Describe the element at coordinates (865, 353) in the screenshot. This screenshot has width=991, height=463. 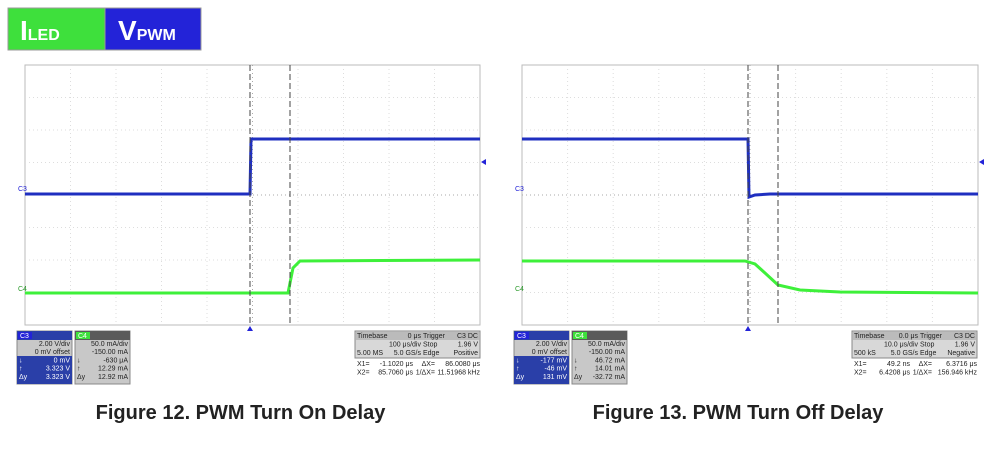
I see `timebase-label: 500 kS` at that location.